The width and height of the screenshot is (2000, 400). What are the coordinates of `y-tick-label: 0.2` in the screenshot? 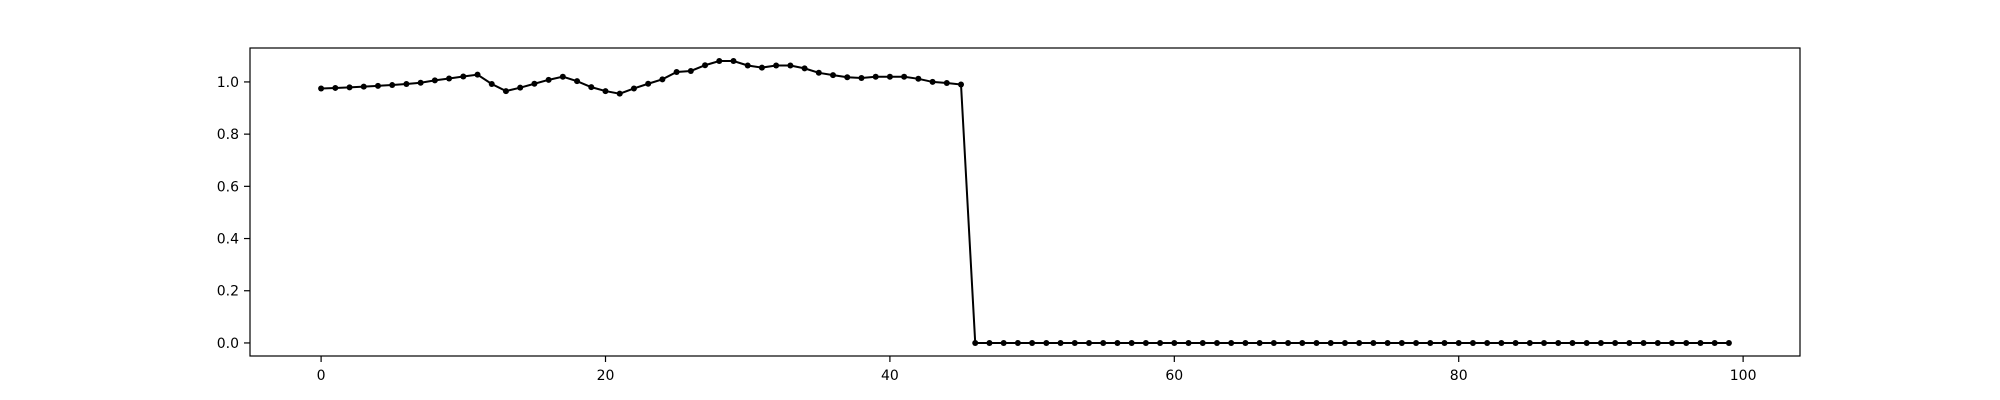 It's located at (228, 292).